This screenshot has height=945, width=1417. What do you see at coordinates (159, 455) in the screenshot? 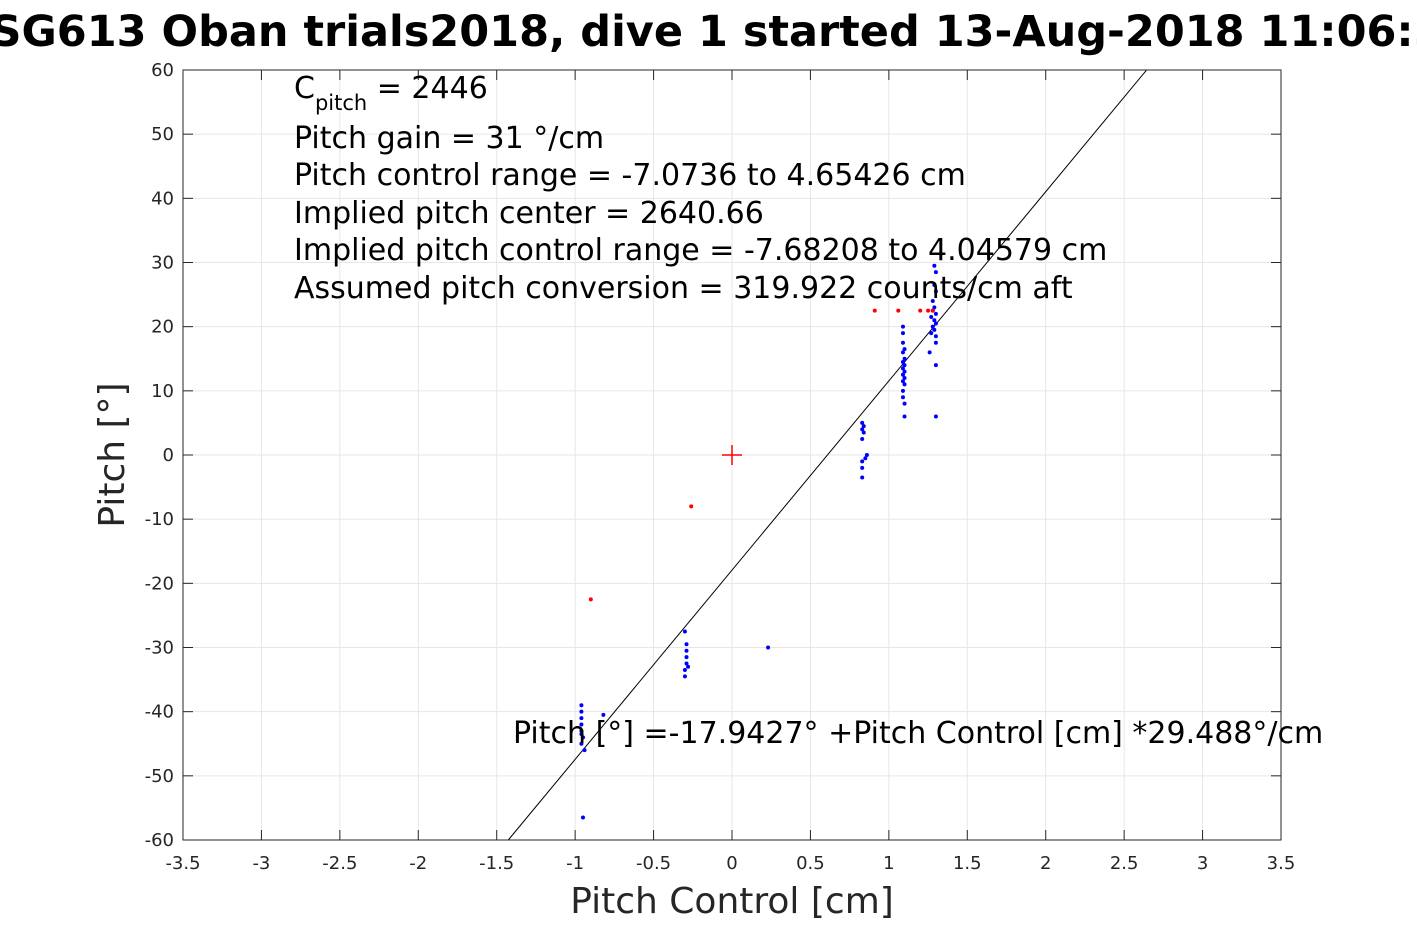
I see `y-tick-labels: -60 -50 -40 -30 -20 -10 0 10 20 30 40 50 60` at bounding box center [159, 455].